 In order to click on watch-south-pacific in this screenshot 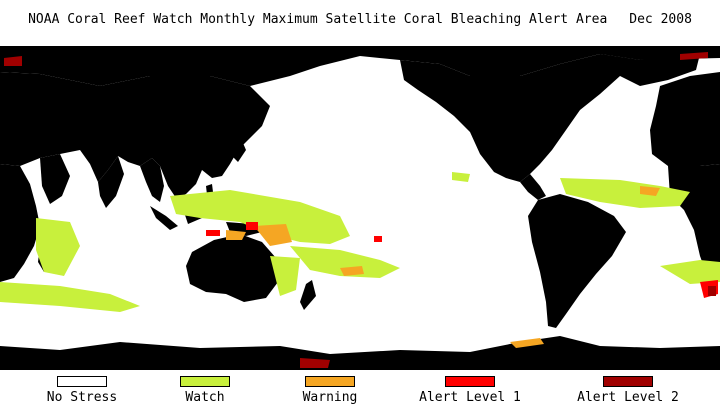, I will do `click(345, 262)`.